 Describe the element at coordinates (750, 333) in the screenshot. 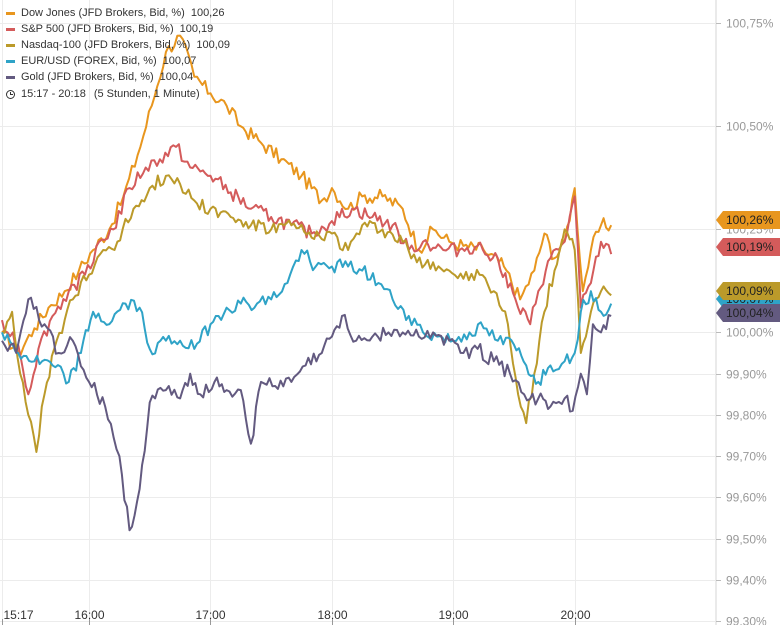

I see `y-tick-label: 100,00%` at that location.